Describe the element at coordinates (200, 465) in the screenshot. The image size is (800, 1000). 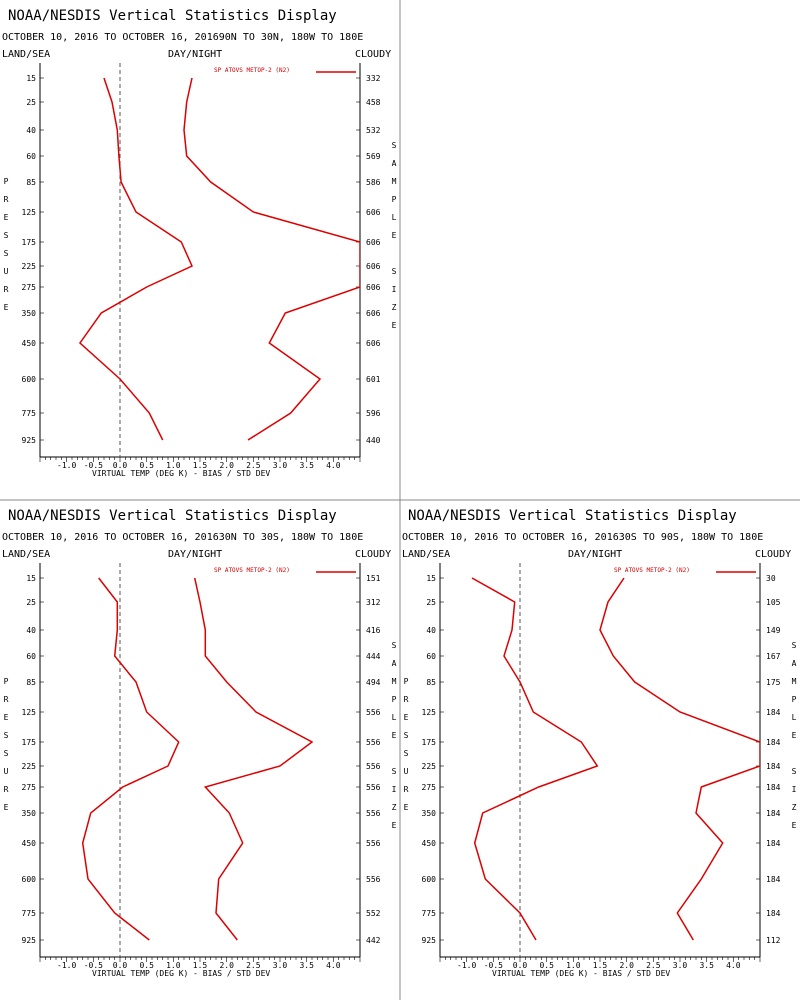
I see `x-tick-label: 1.5` at that location.